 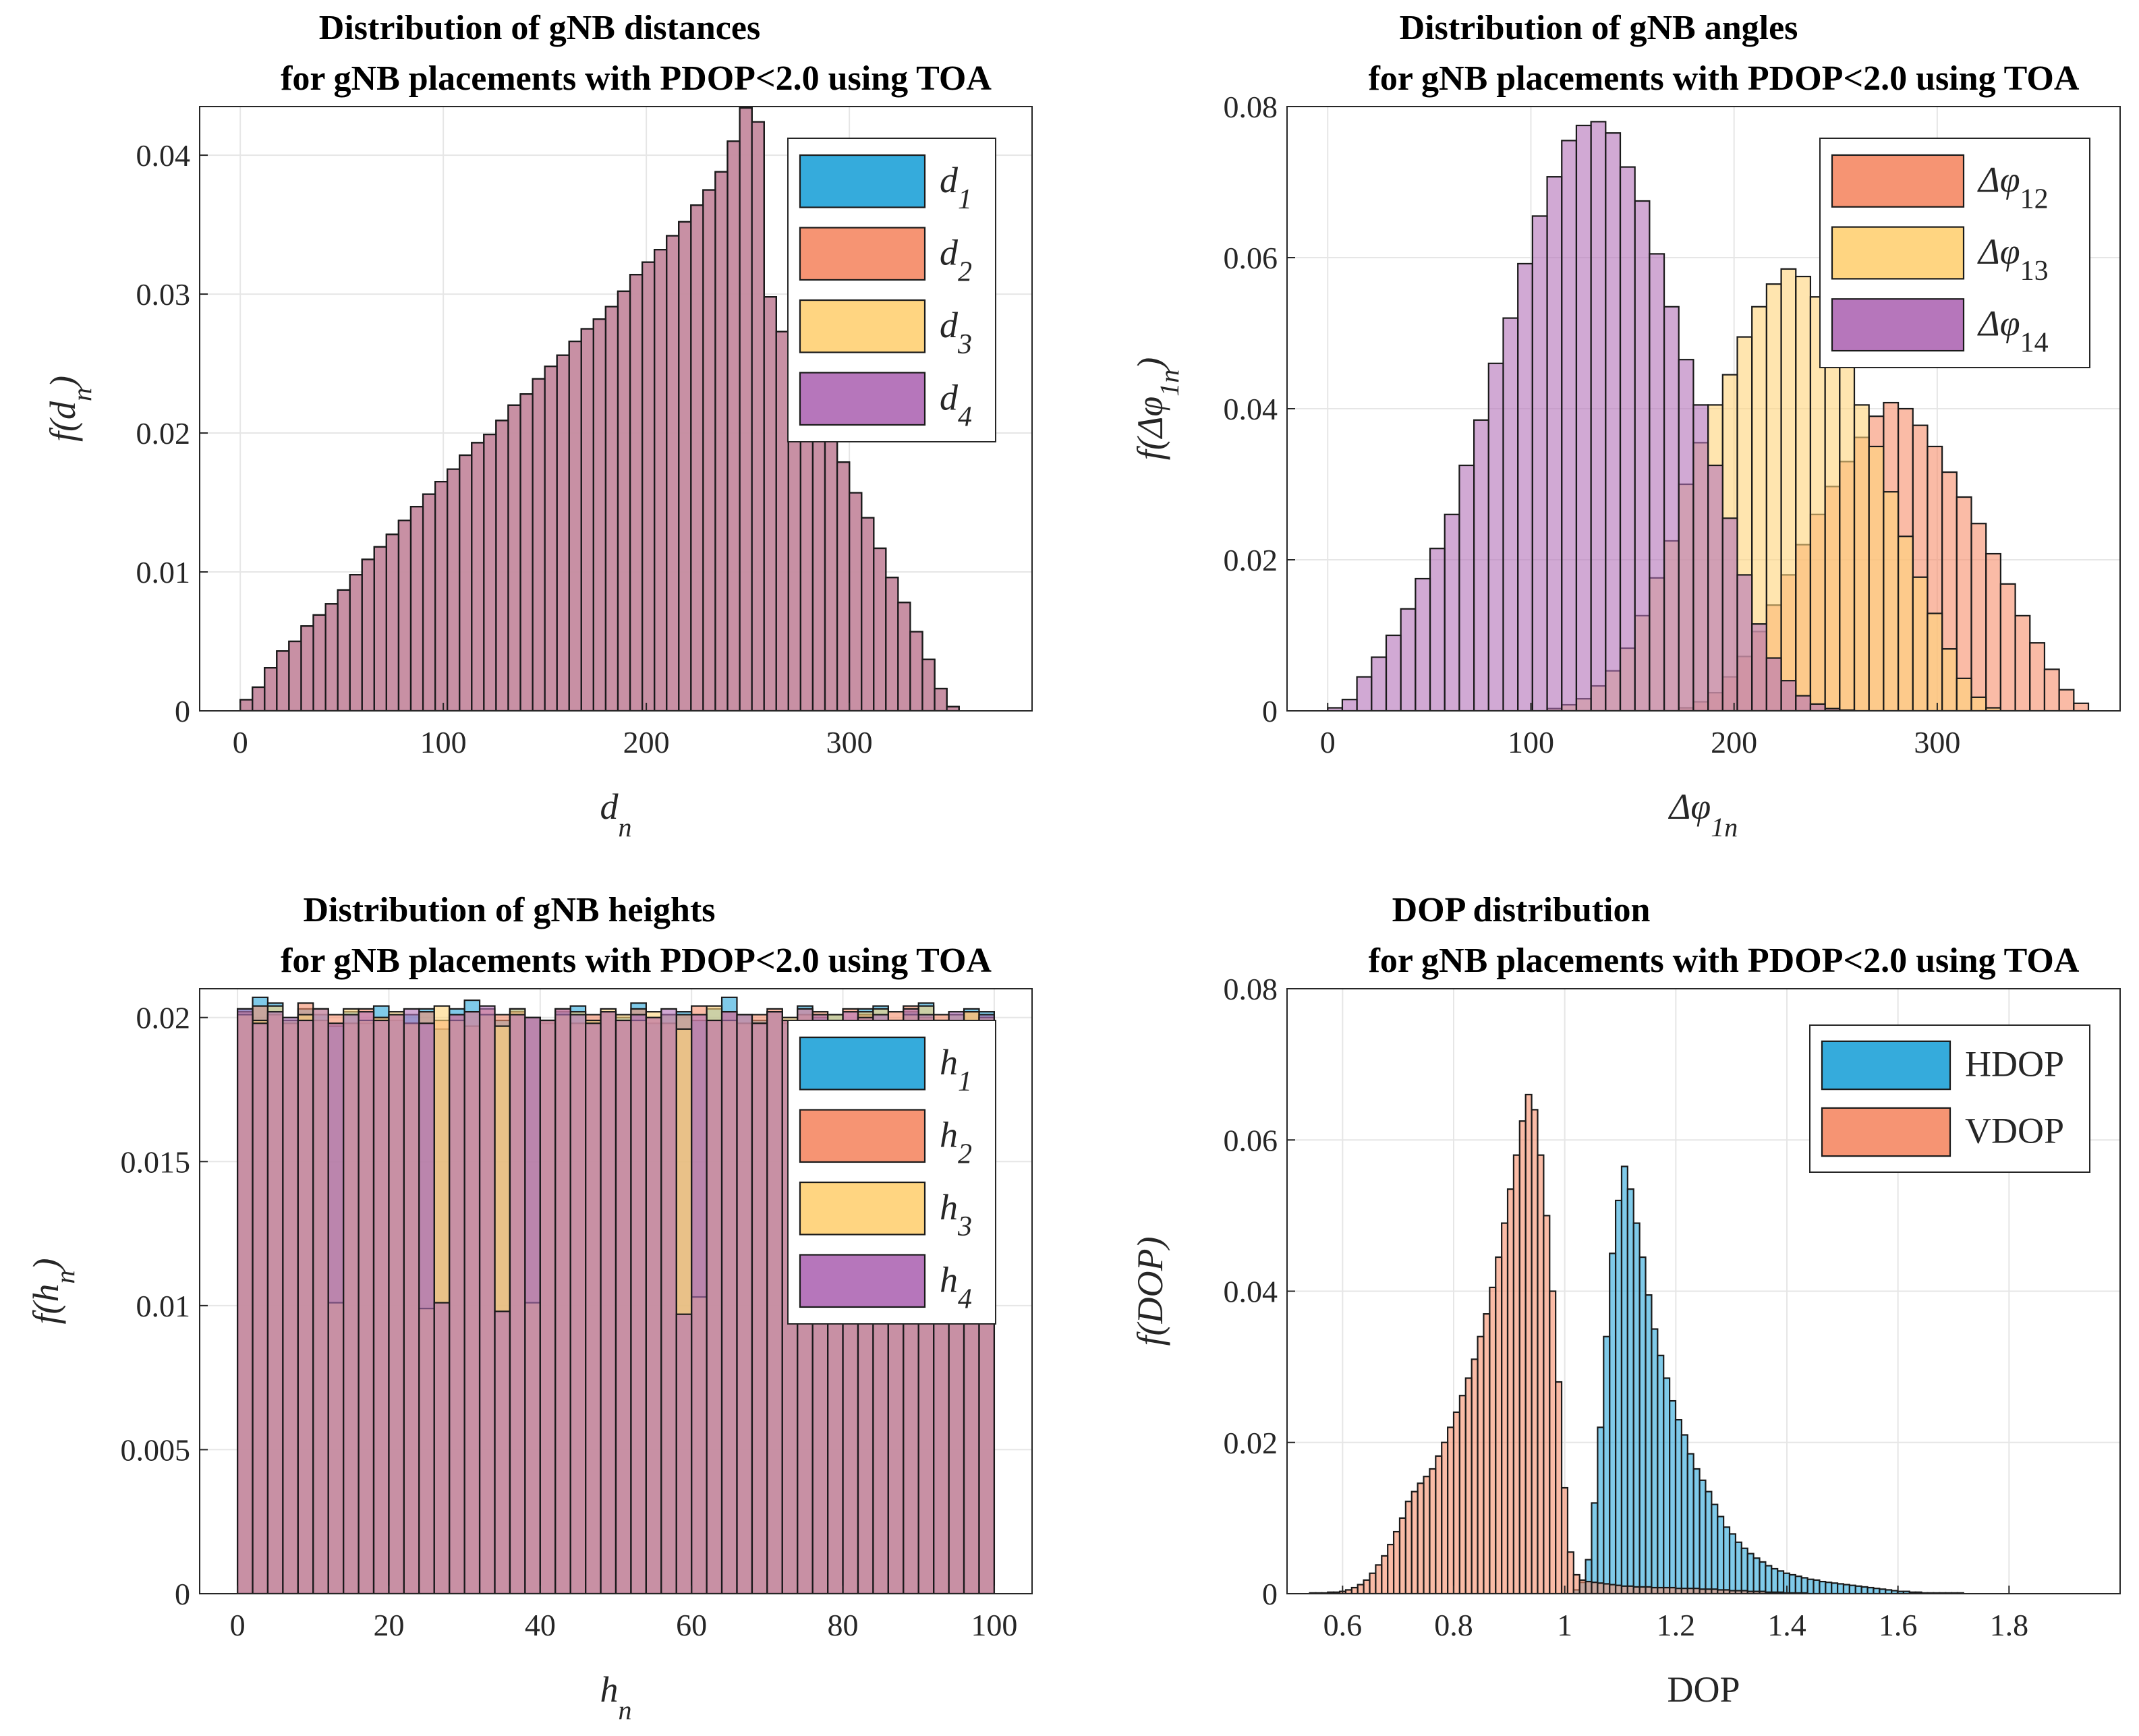 What do you see at coordinates (2013, 187) in the screenshot?
I see `legend-label: Δφ12` at bounding box center [2013, 187].